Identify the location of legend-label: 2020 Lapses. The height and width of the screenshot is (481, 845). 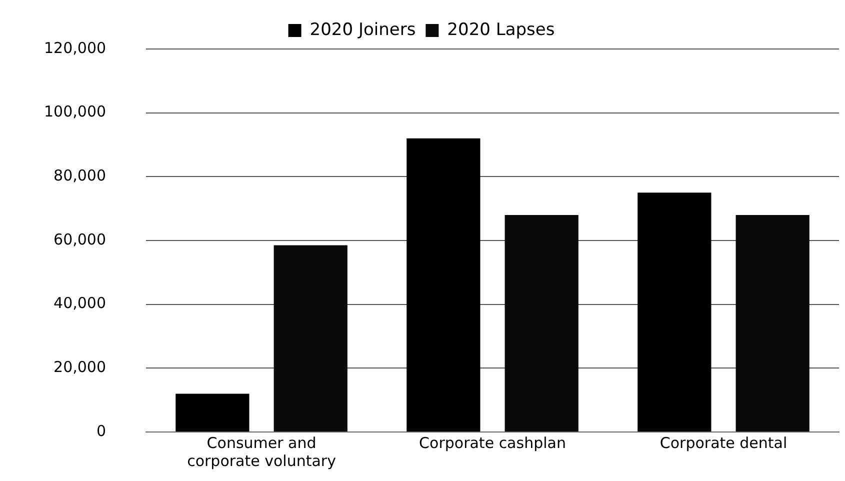
(501, 30).